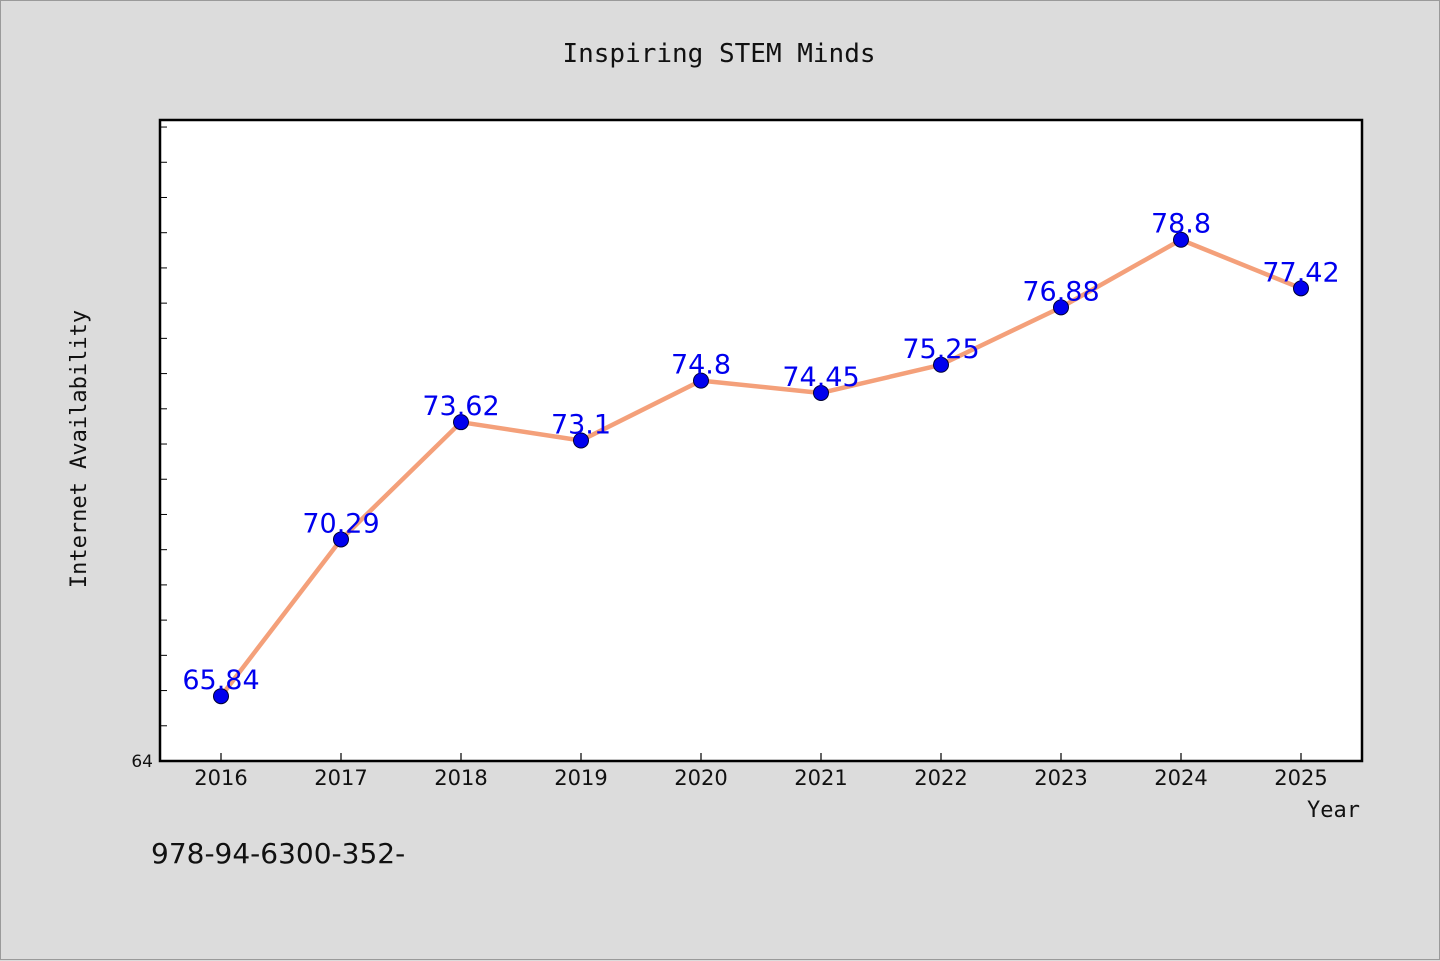 Image resolution: width=1440 pixels, height=961 pixels. I want to click on data-label: 76.88, so click(1060, 291).